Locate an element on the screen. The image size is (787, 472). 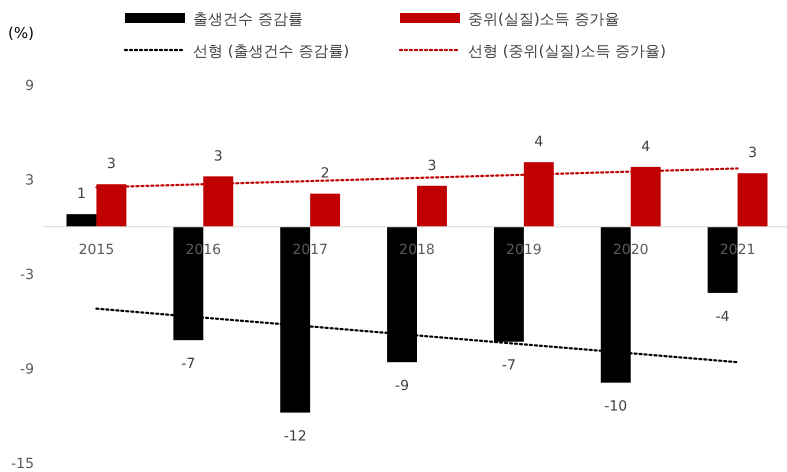
x-tick-label: 2016 is located at coordinates (203, 250).